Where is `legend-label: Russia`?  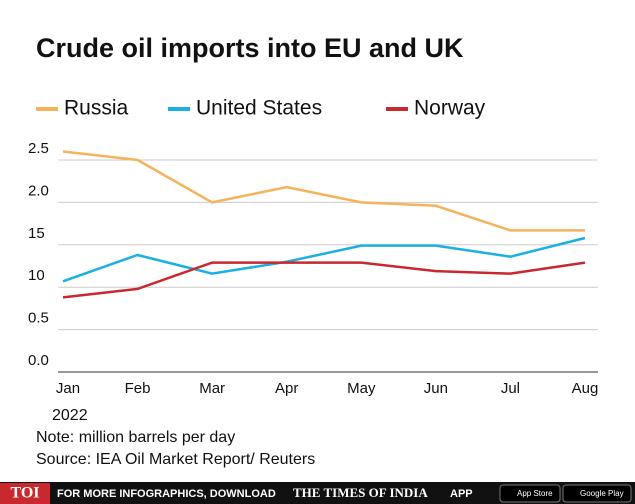 legend-label: Russia is located at coordinates (96, 108).